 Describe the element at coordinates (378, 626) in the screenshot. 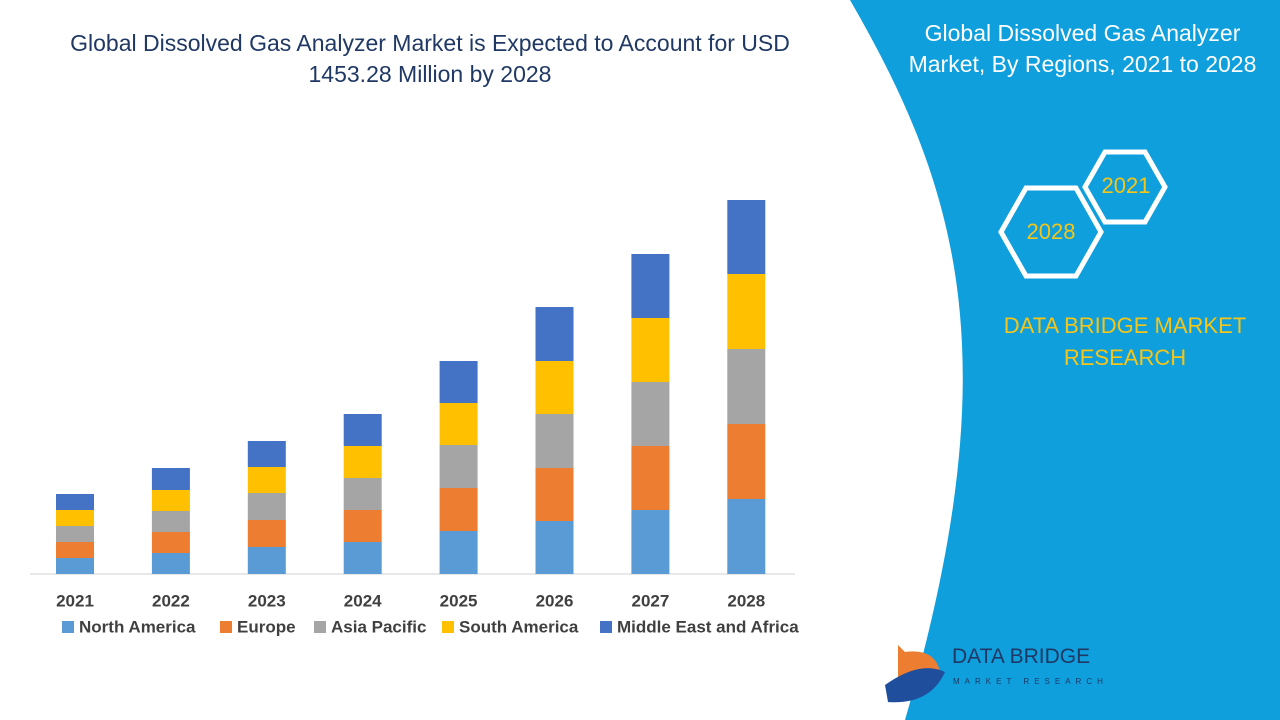

I see `legend-label: Asia Pacific` at that location.